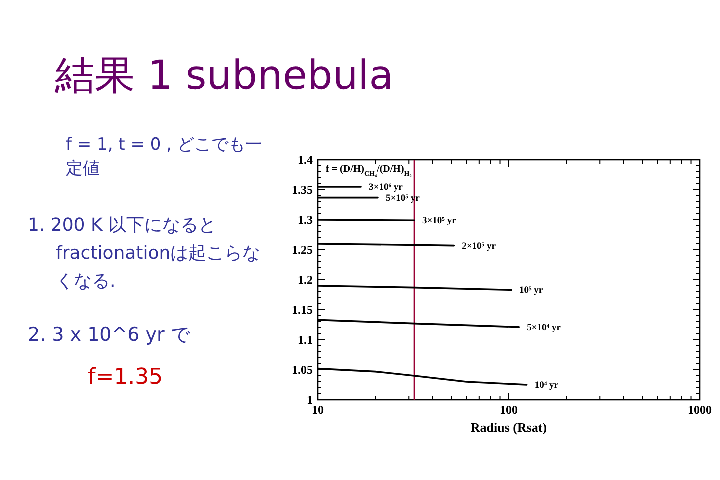 This screenshot has height=480, width=720. Describe the element at coordinates (110, 335) in the screenshot. I see `text: 2. 3 x 10^6 yr で` at that location.